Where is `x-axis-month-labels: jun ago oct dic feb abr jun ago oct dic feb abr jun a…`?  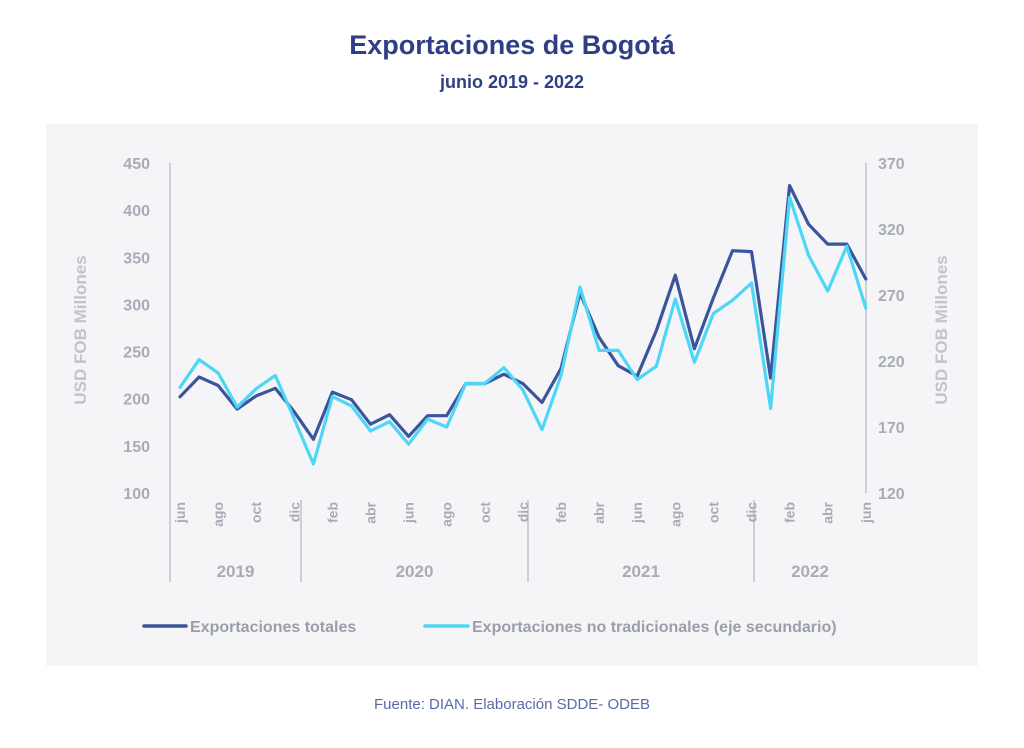 x-axis-month-labels: jun ago oct dic feb abr jun ago oct dic feb abr jun a… is located at coordinates (523, 513).